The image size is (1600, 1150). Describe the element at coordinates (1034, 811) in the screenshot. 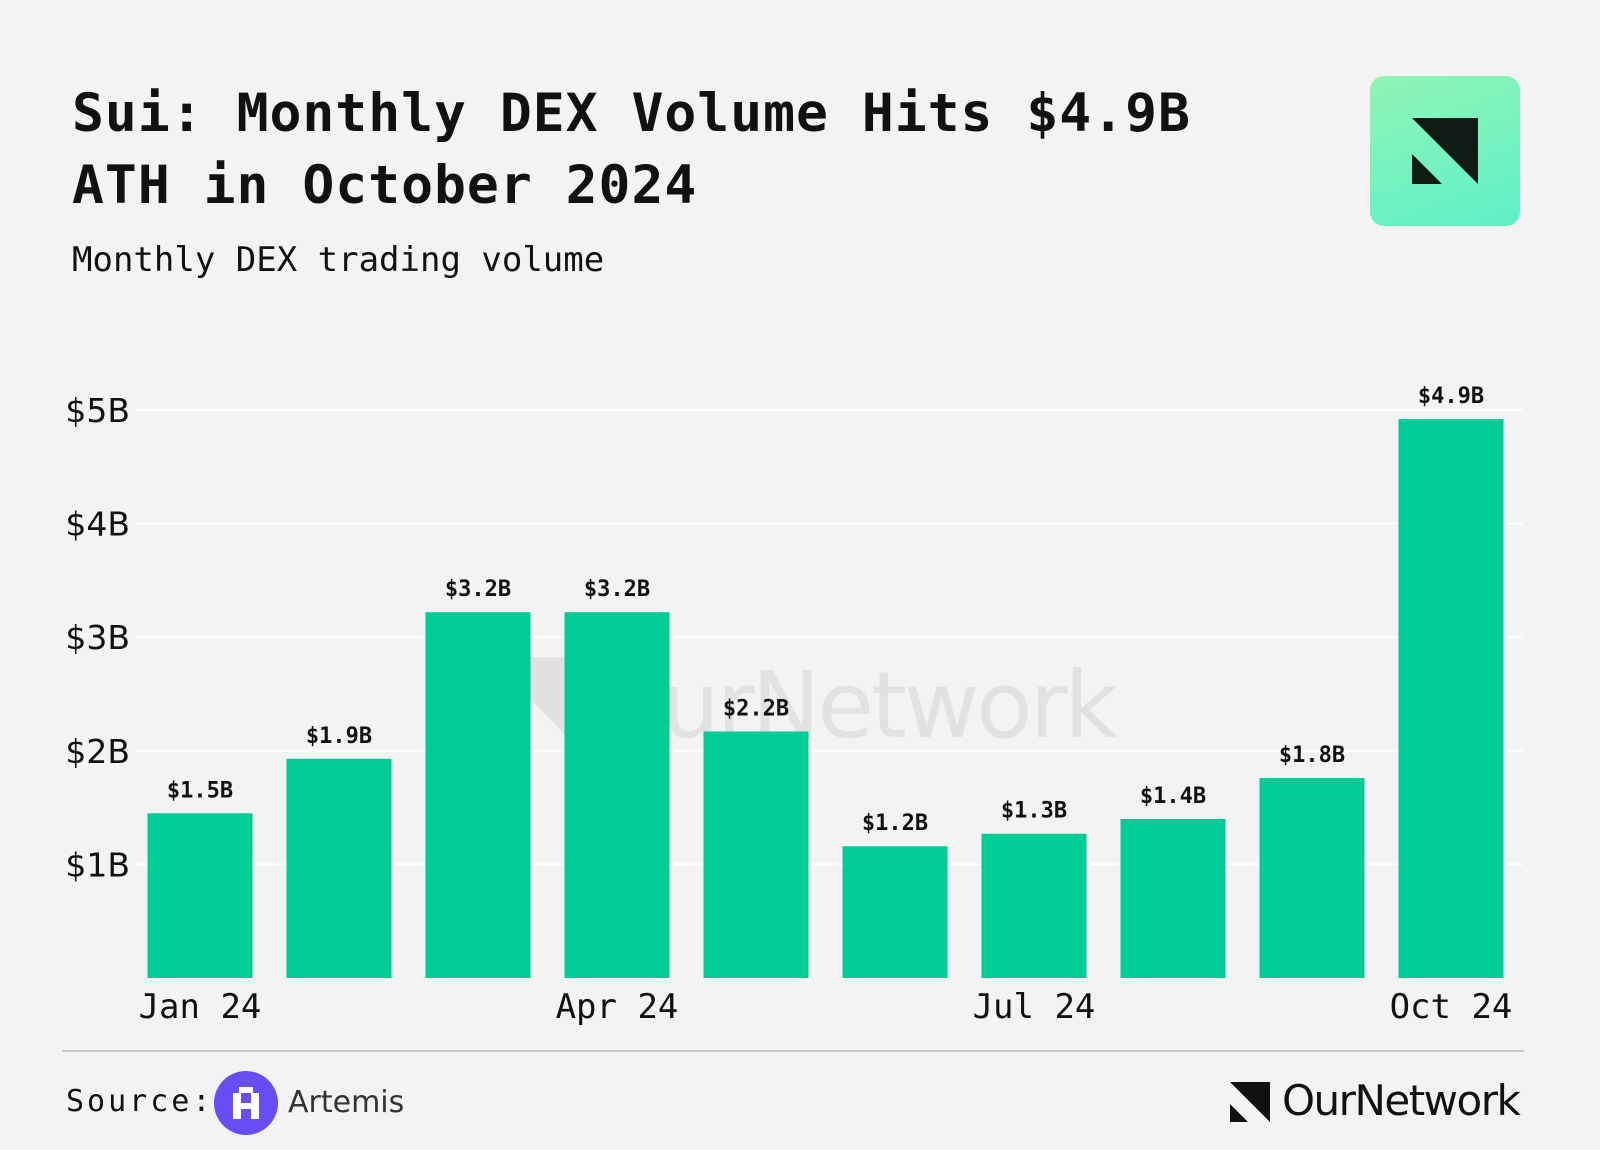

I see `bar-value-label: $1.3B` at that location.